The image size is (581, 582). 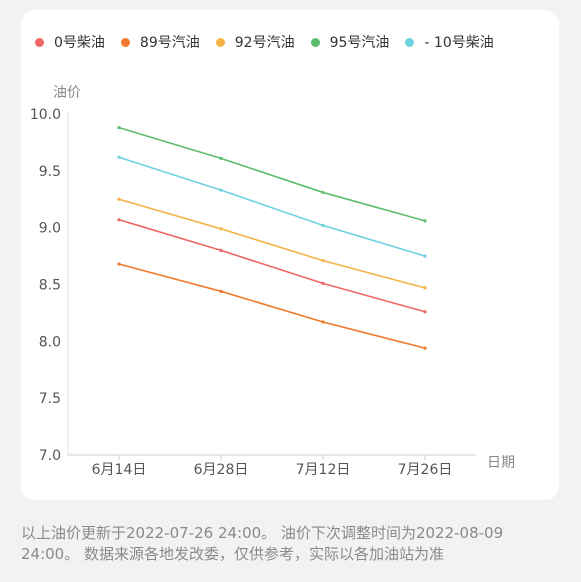 I want to click on x-tick-label: 7月26日, so click(x=425, y=470).